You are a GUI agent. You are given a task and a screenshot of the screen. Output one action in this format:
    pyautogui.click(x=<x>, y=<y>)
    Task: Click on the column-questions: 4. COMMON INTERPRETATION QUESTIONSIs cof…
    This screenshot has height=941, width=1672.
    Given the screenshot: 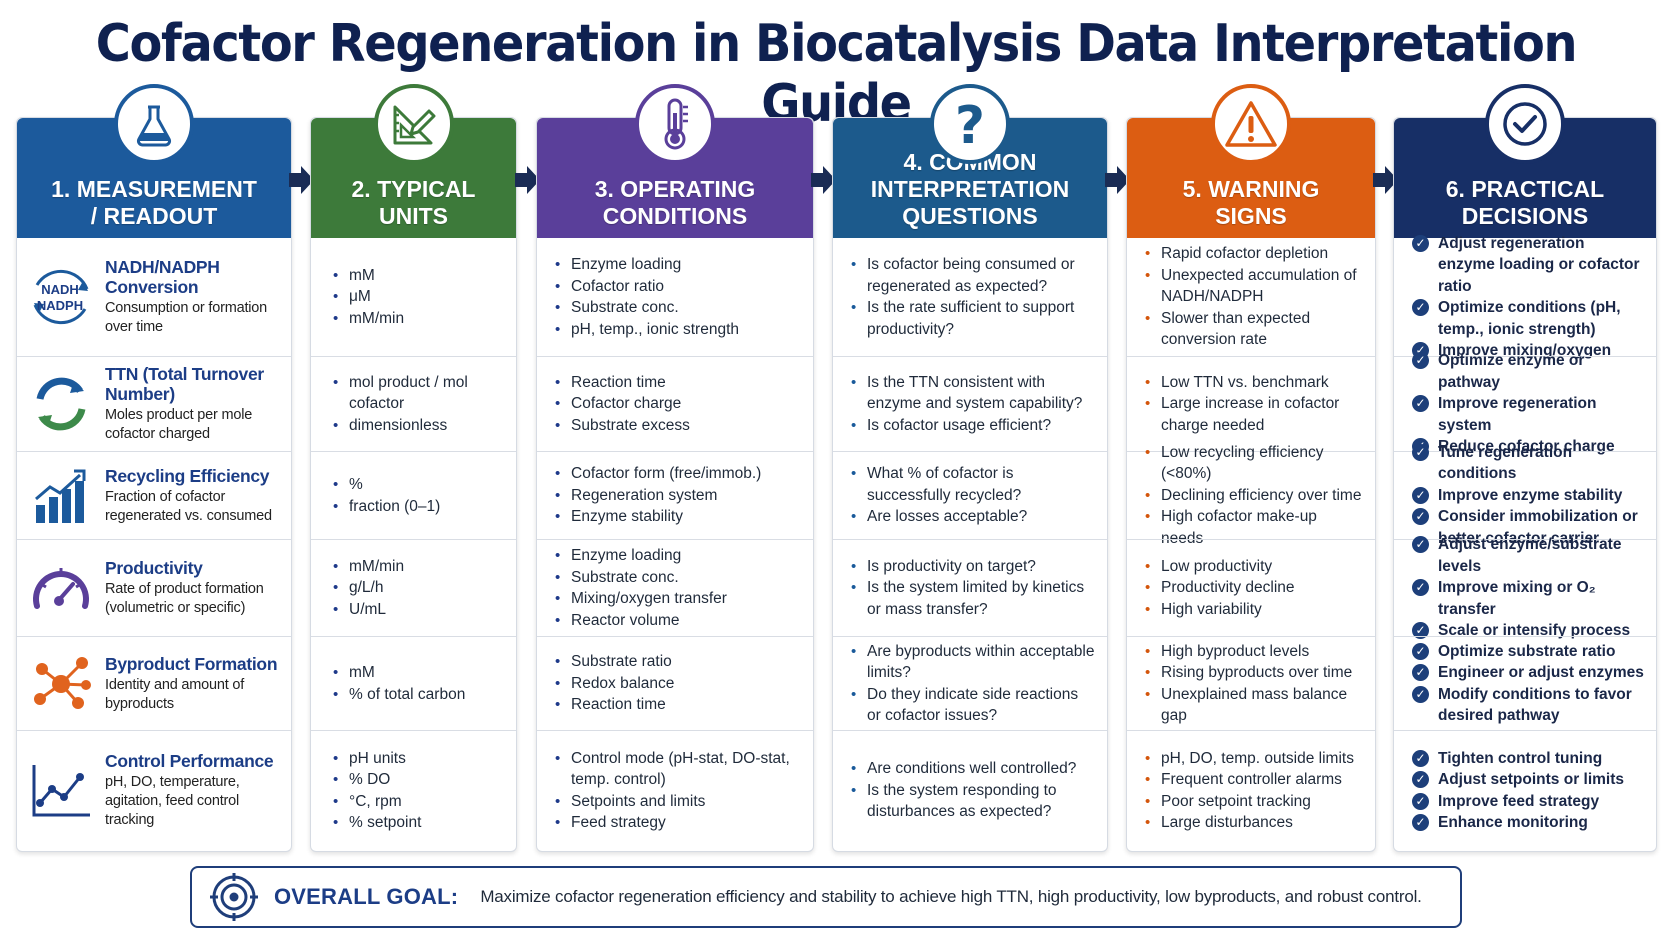 What is the action you would take?
    pyautogui.click(x=970, y=484)
    